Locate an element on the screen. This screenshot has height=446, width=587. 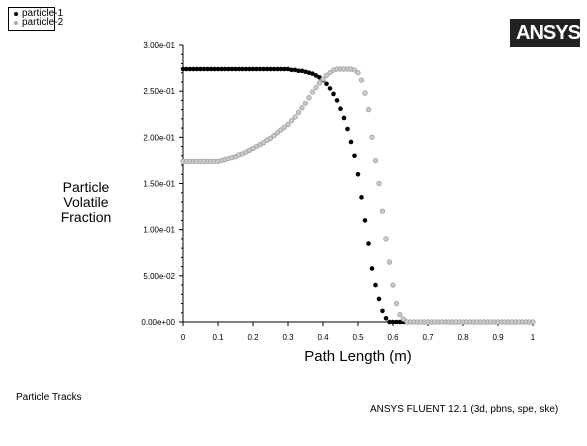
ansys-logo: ANSYS is located at coordinates (545, 33).